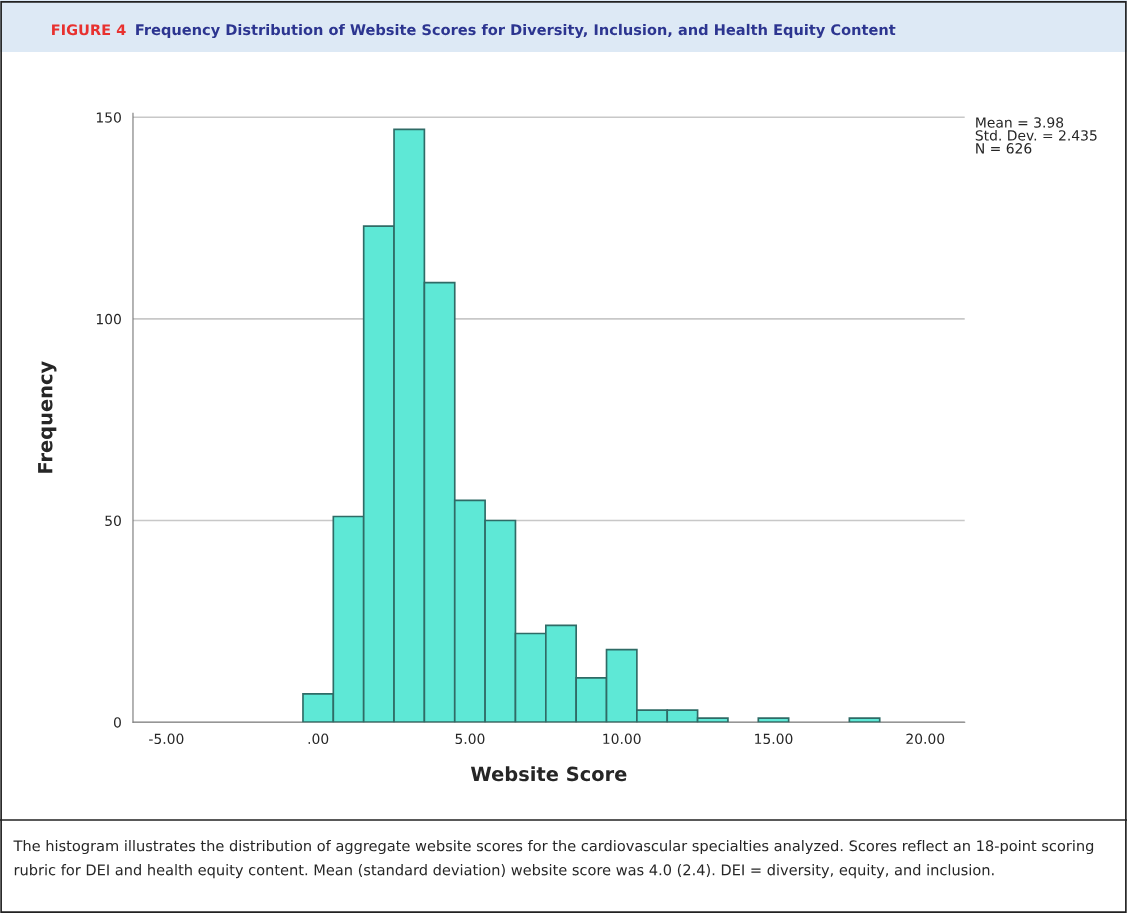 The width and height of the screenshot is (1127, 913). Describe the element at coordinates (774, 739) in the screenshot. I see `x-tick-label: 15.00` at that location.